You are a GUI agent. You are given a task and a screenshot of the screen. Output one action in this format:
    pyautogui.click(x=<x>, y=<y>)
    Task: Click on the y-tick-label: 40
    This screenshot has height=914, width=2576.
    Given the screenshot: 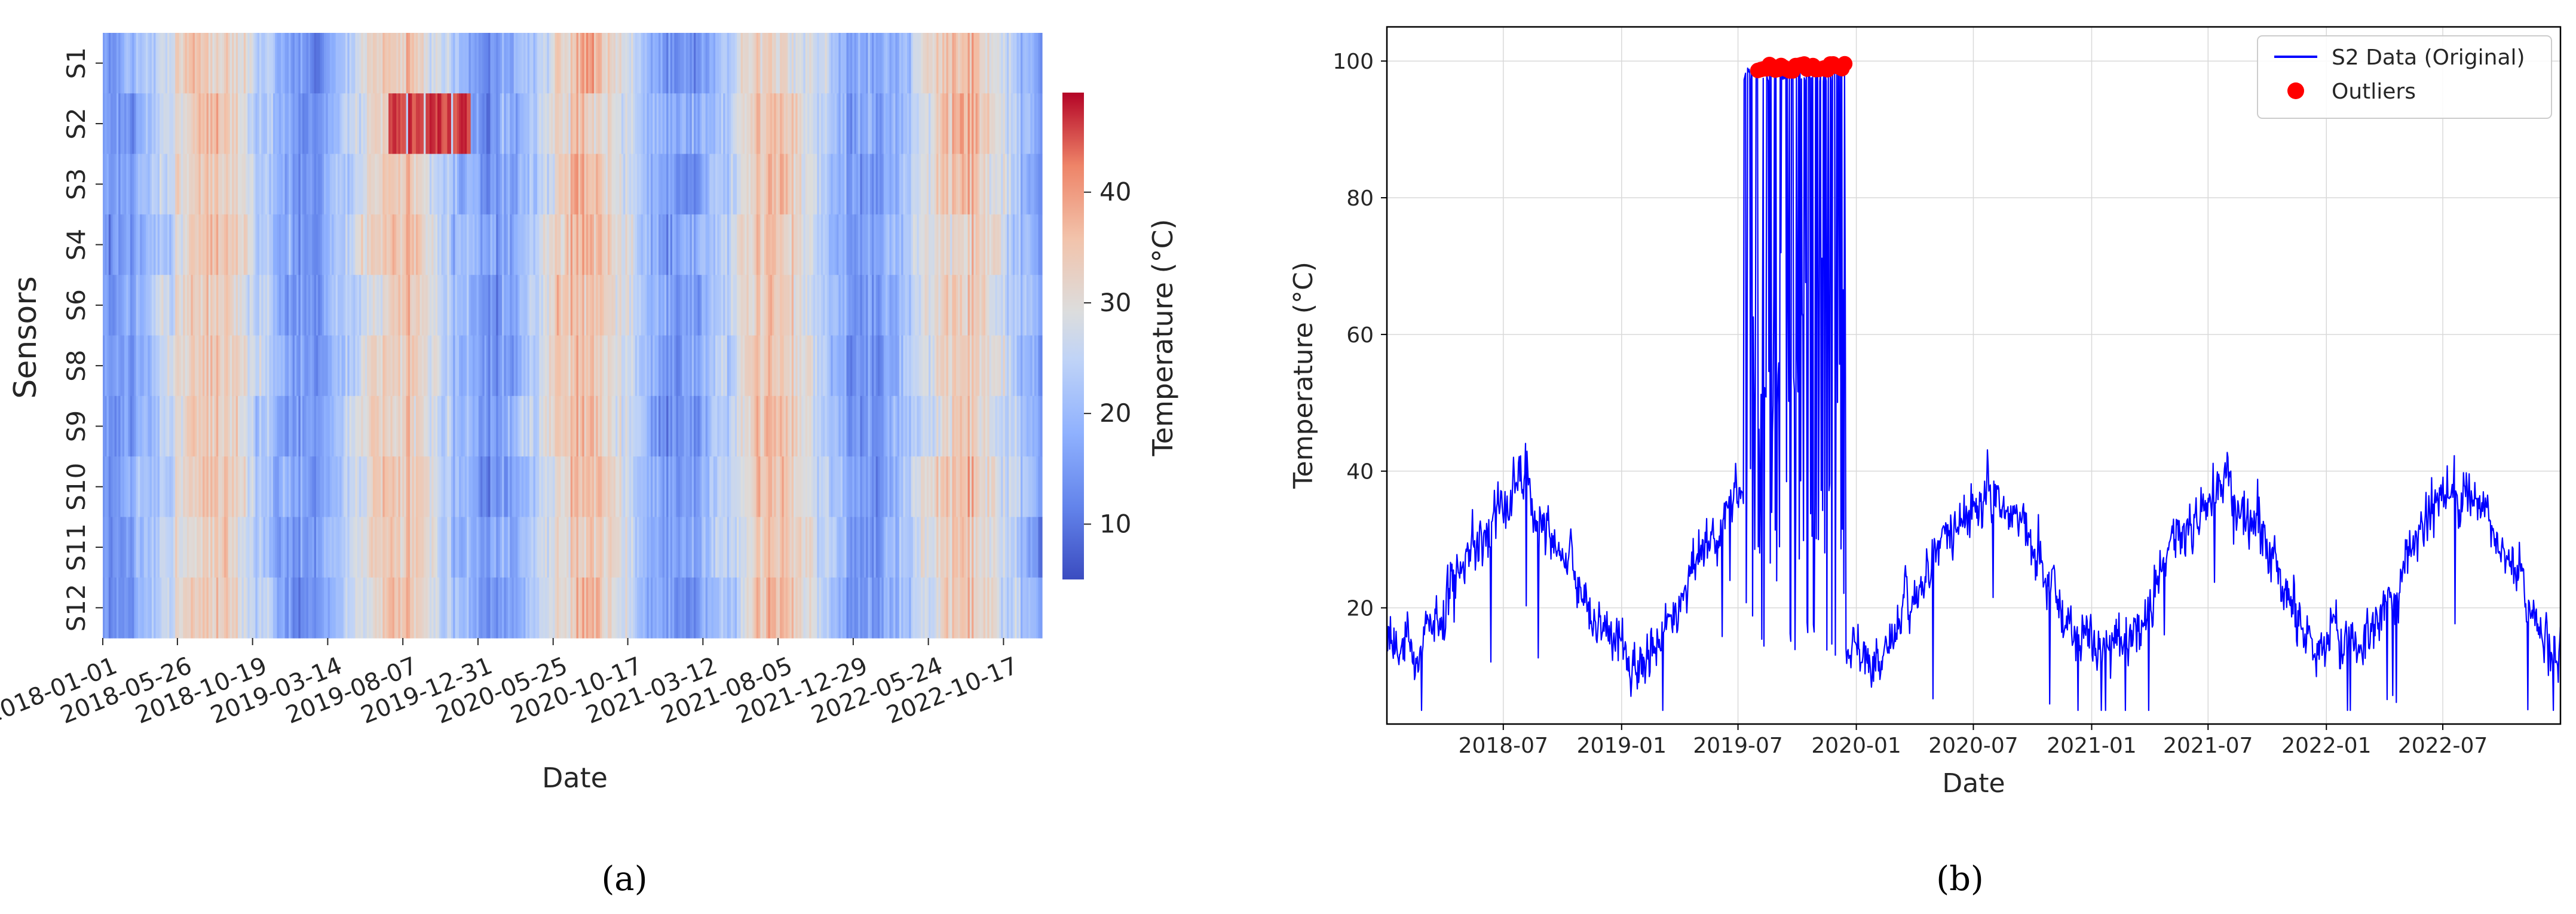 What is the action you would take?
    pyautogui.click(x=1360, y=472)
    